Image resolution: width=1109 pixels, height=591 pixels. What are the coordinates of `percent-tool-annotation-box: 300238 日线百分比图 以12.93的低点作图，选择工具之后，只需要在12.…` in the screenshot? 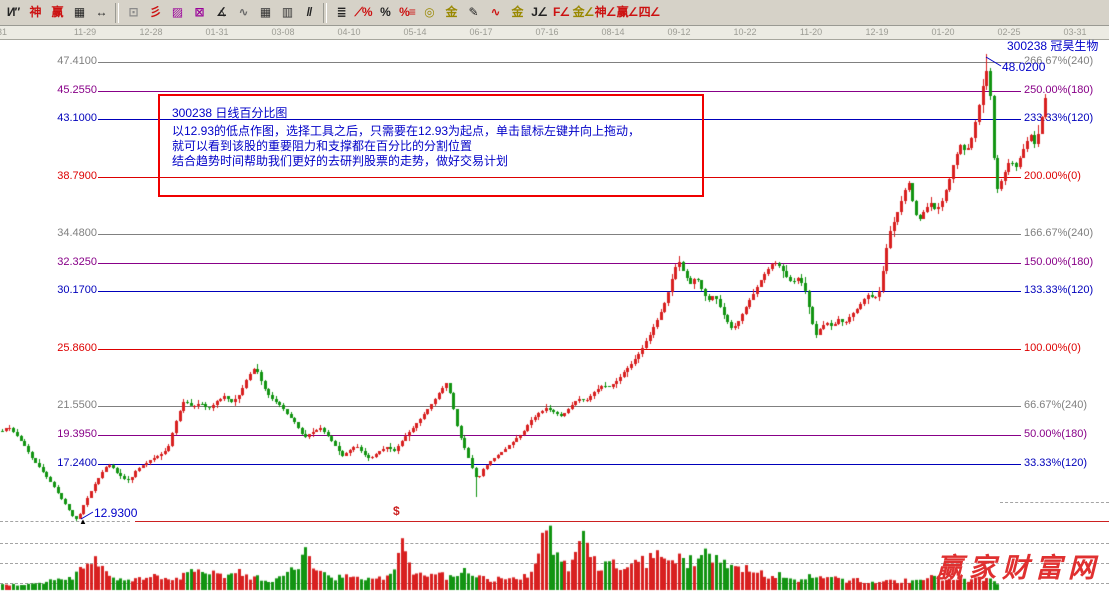 It's located at (431, 145).